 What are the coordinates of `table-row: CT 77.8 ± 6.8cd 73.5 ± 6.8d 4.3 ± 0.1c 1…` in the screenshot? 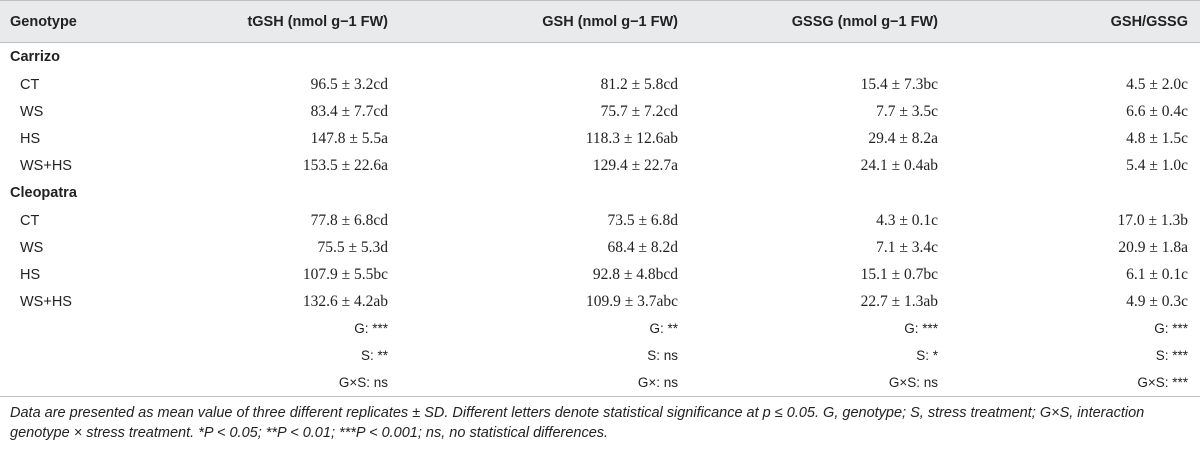 It's located at (600, 220).